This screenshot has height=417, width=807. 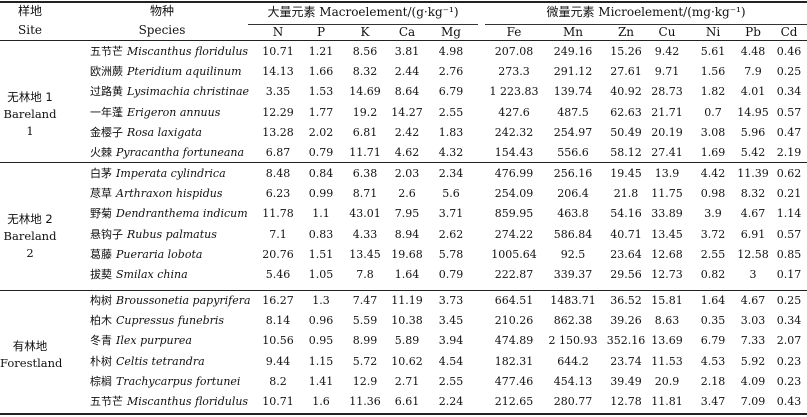 What do you see at coordinates (365, 254) in the screenshot?
I see `value-cell-k: 13.45` at bounding box center [365, 254].